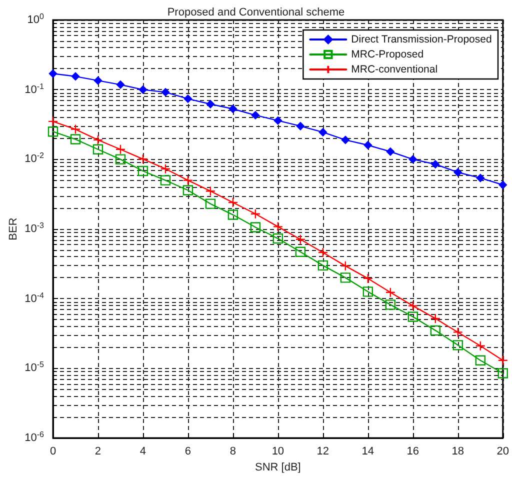 This screenshot has width=512, height=484. What do you see at coordinates (413, 452) in the screenshot?
I see `x-tick-label: 16` at bounding box center [413, 452].